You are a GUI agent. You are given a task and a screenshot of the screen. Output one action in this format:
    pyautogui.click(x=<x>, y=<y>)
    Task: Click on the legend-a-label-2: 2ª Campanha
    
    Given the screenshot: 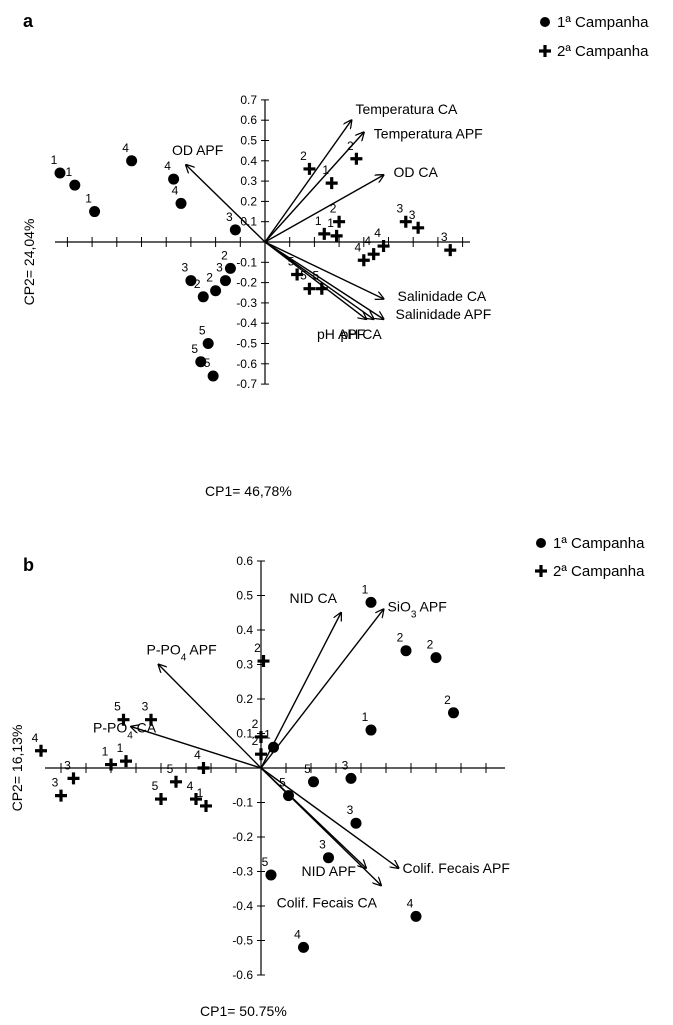 What is the action you would take?
    pyautogui.click(x=603, y=51)
    